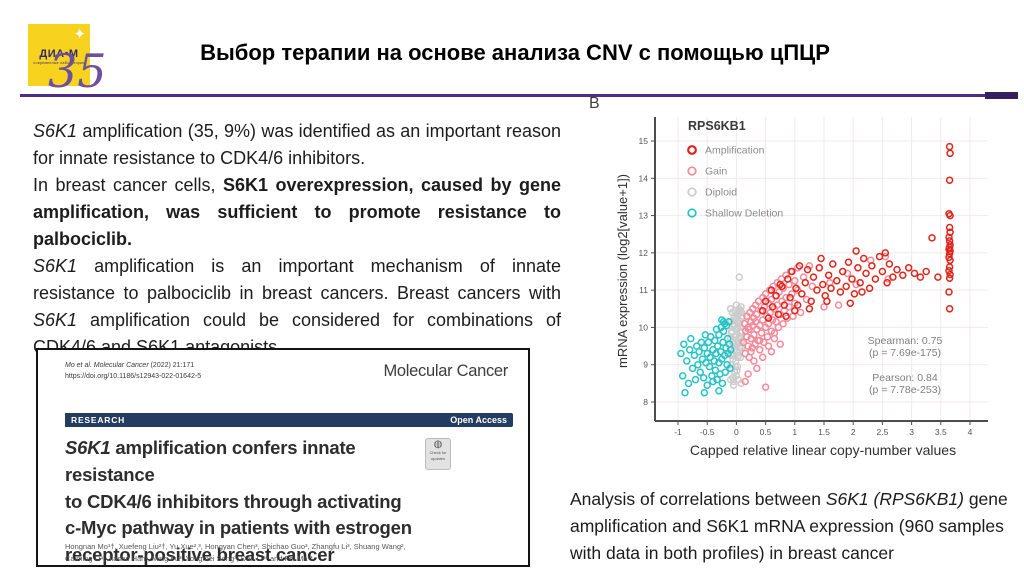 This screenshot has height=573, width=1024. Describe the element at coordinates (894, 499) in the screenshot. I see `caption-gene-name: S6K1 (RPS6KB1)` at that location.